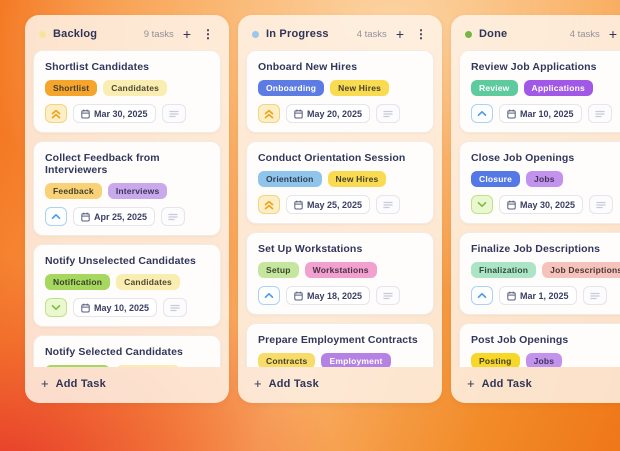 The image size is (620, 451). I want to click on tag-list: Notification Candidates, so click(127, 366).